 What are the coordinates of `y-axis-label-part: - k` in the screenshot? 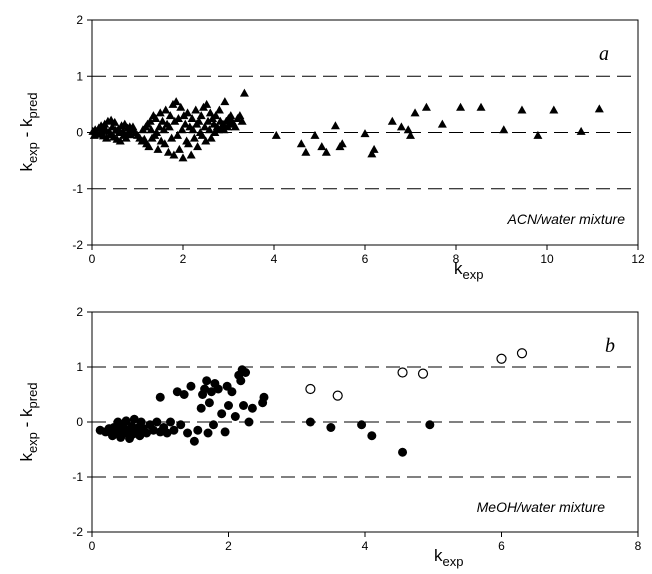 It's located at (26, 420).